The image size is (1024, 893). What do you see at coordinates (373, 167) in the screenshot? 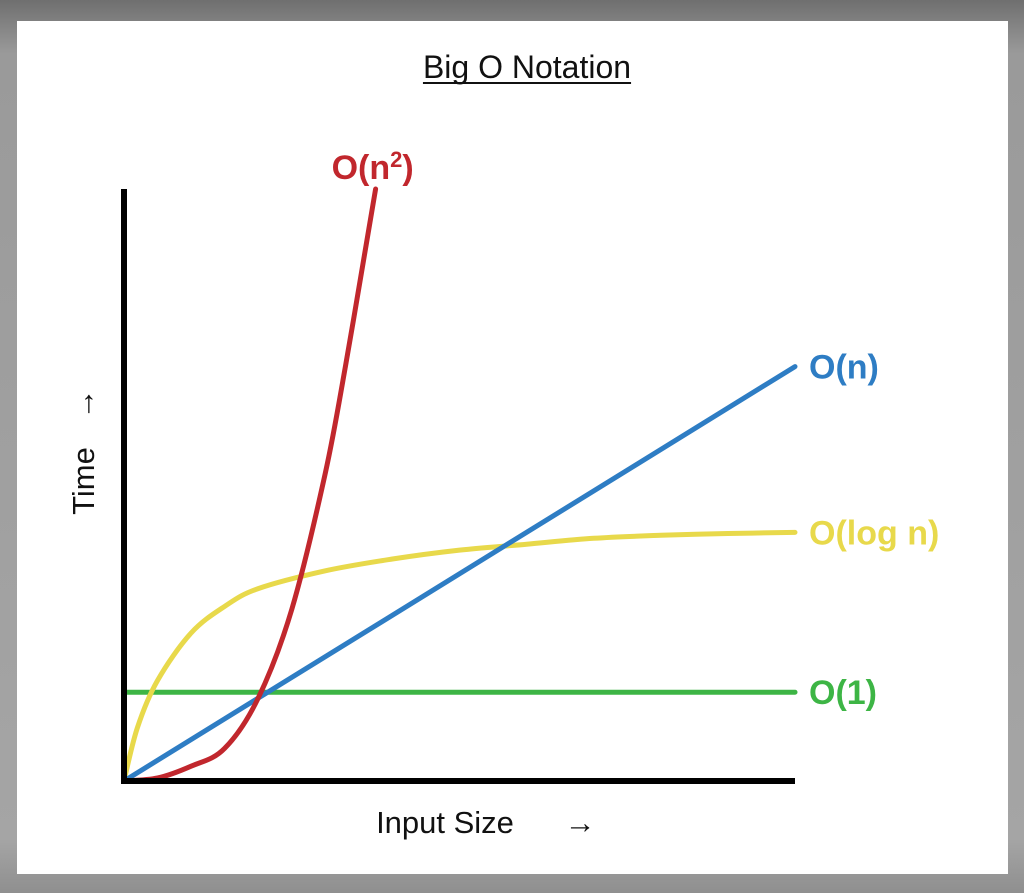
I see `series-label-o-n-squared: O(n2)` at bounding box center [373, 167].